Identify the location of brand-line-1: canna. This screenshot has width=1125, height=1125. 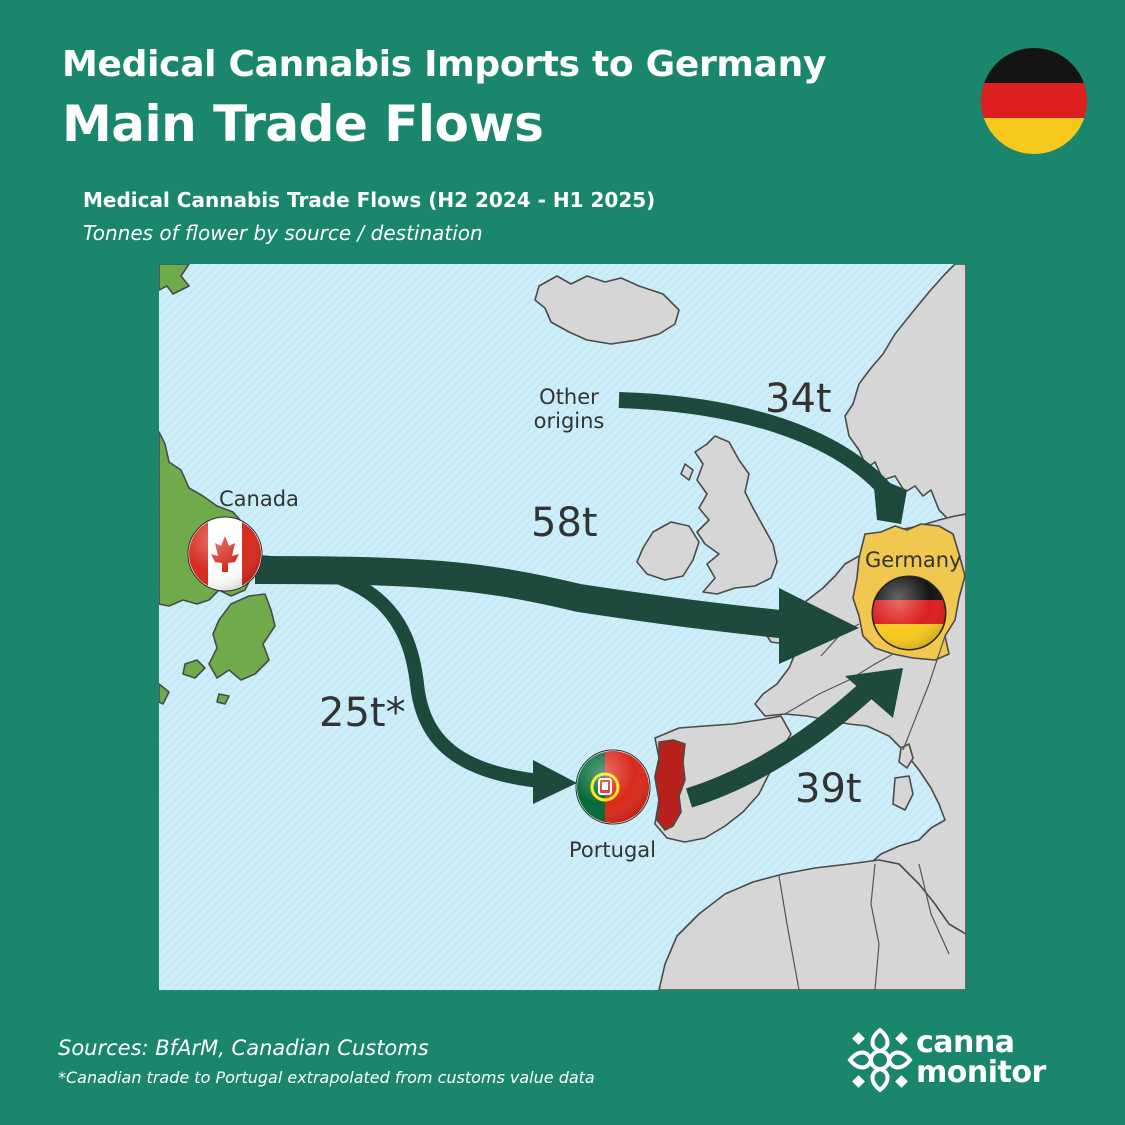
(965, 1042).